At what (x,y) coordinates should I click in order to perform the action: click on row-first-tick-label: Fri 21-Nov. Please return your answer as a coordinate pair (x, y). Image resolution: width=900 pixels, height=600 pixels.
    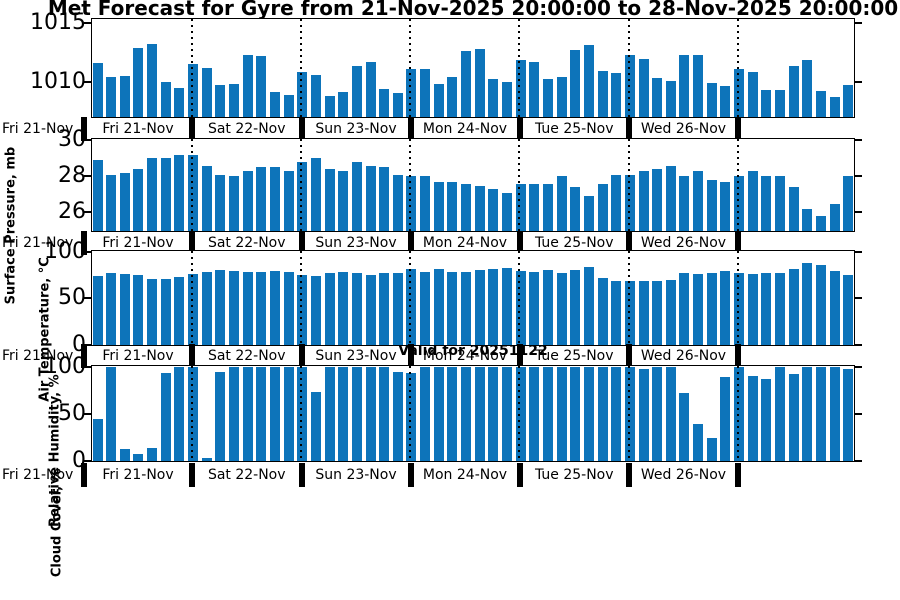
    Looking at the image, I should click on (38, 243).